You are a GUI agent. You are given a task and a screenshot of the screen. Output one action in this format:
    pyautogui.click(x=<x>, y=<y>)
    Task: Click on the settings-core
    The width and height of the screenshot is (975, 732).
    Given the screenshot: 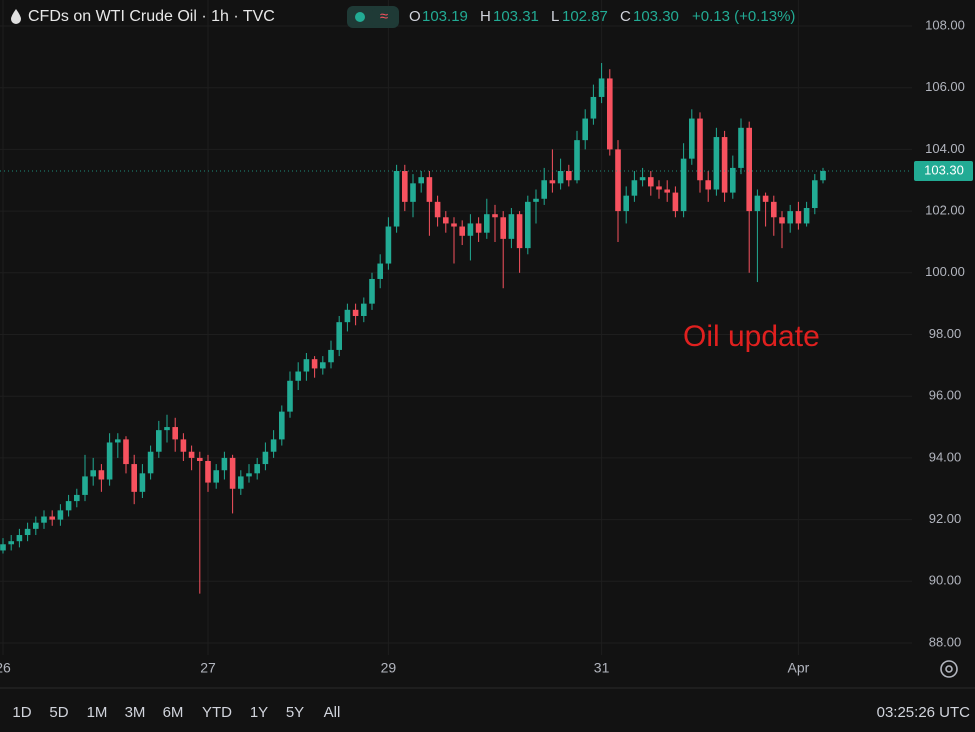 What is the action you would take?
    pyautogui.click(x=949, y=669)
    